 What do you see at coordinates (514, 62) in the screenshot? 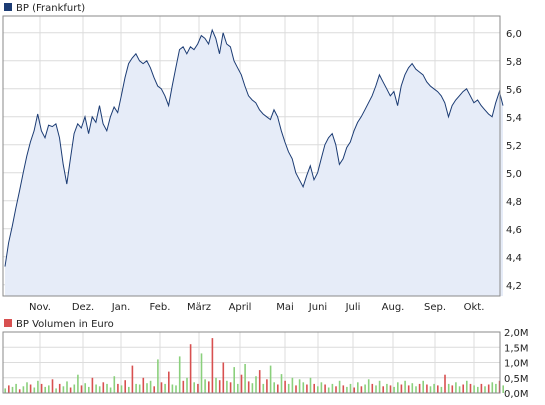
I see `price-y-tick-label: 5,8` at bounding box center [514, 62].